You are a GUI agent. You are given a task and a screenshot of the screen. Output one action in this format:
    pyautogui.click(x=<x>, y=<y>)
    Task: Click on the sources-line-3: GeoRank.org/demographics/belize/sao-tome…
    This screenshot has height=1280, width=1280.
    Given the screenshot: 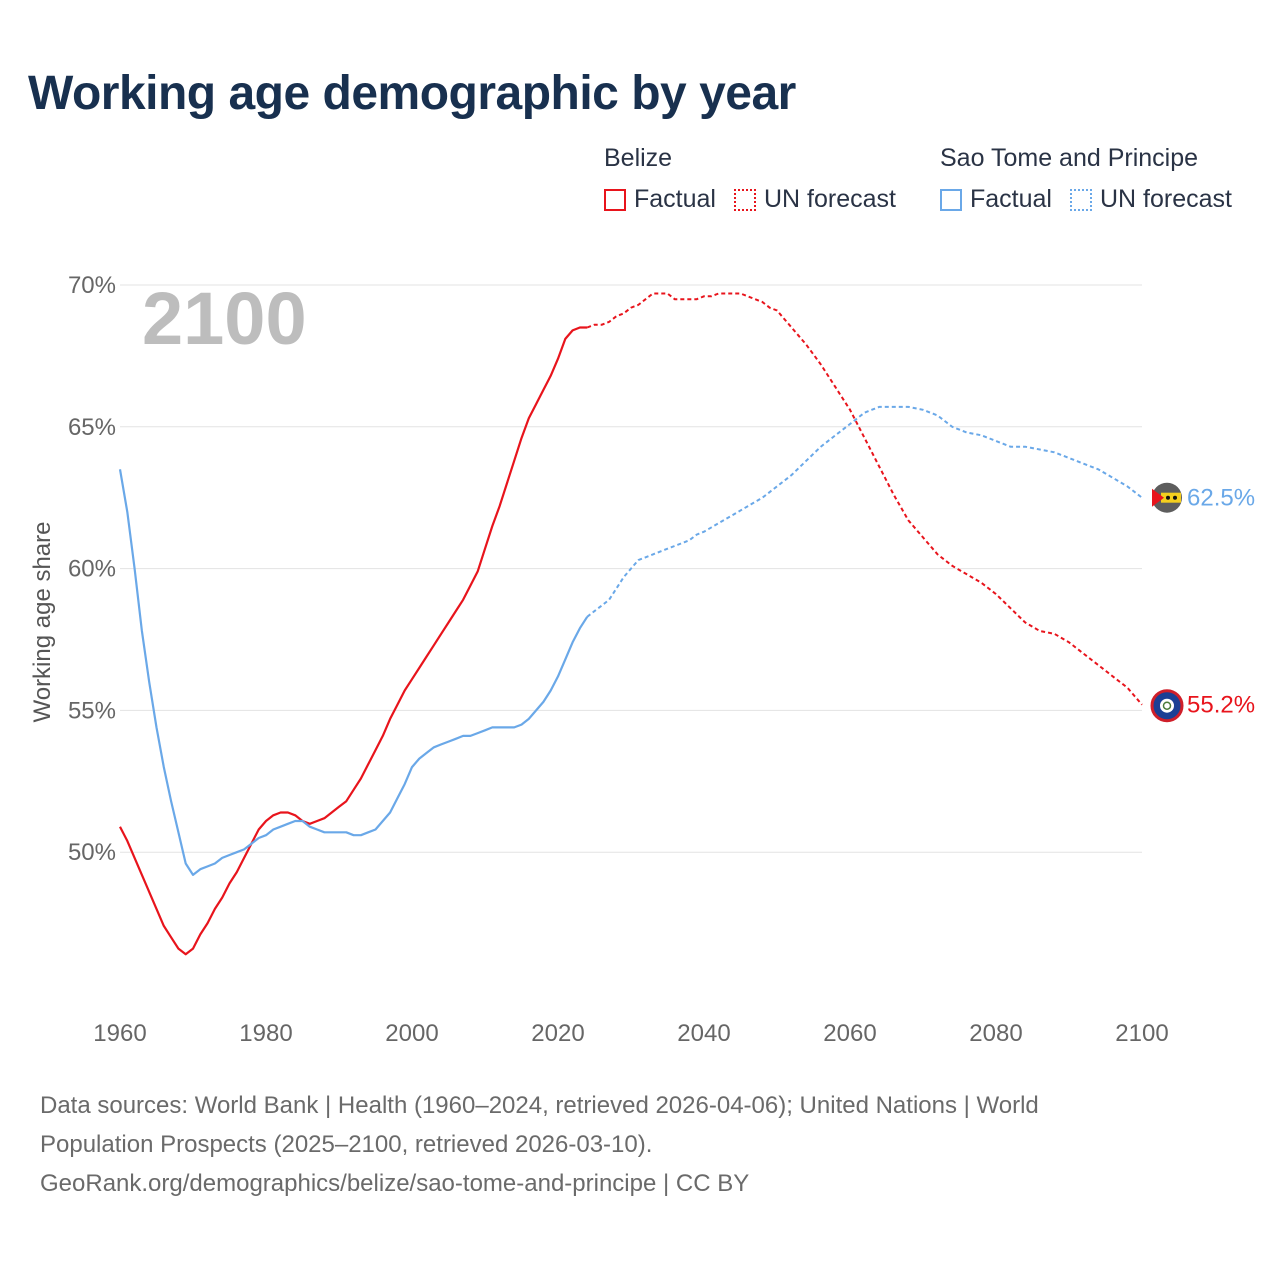 What is the action you would take?
    pyautogui.click(x=395, y=1183)
    